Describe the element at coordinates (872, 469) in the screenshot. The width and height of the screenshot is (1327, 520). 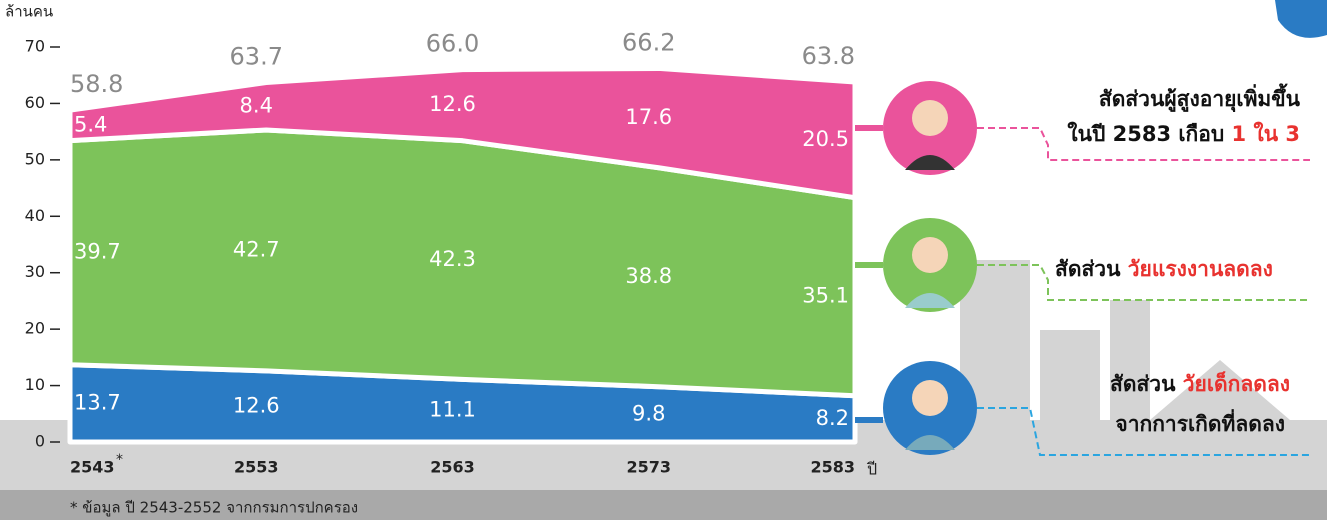
I see `x-axis-label: ปี` at that location.